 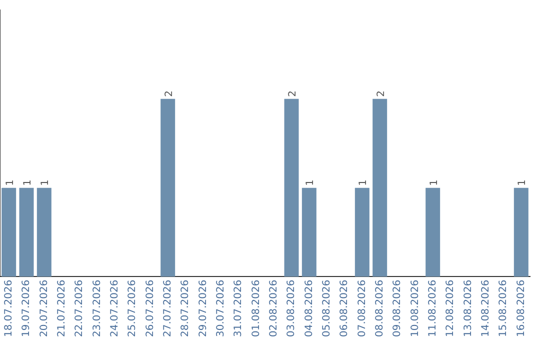 What do you see at coordinates (450, 309) in the screenshot?
I see `x-tick-label: 12.08.2026` at bounding box center [450, 309].